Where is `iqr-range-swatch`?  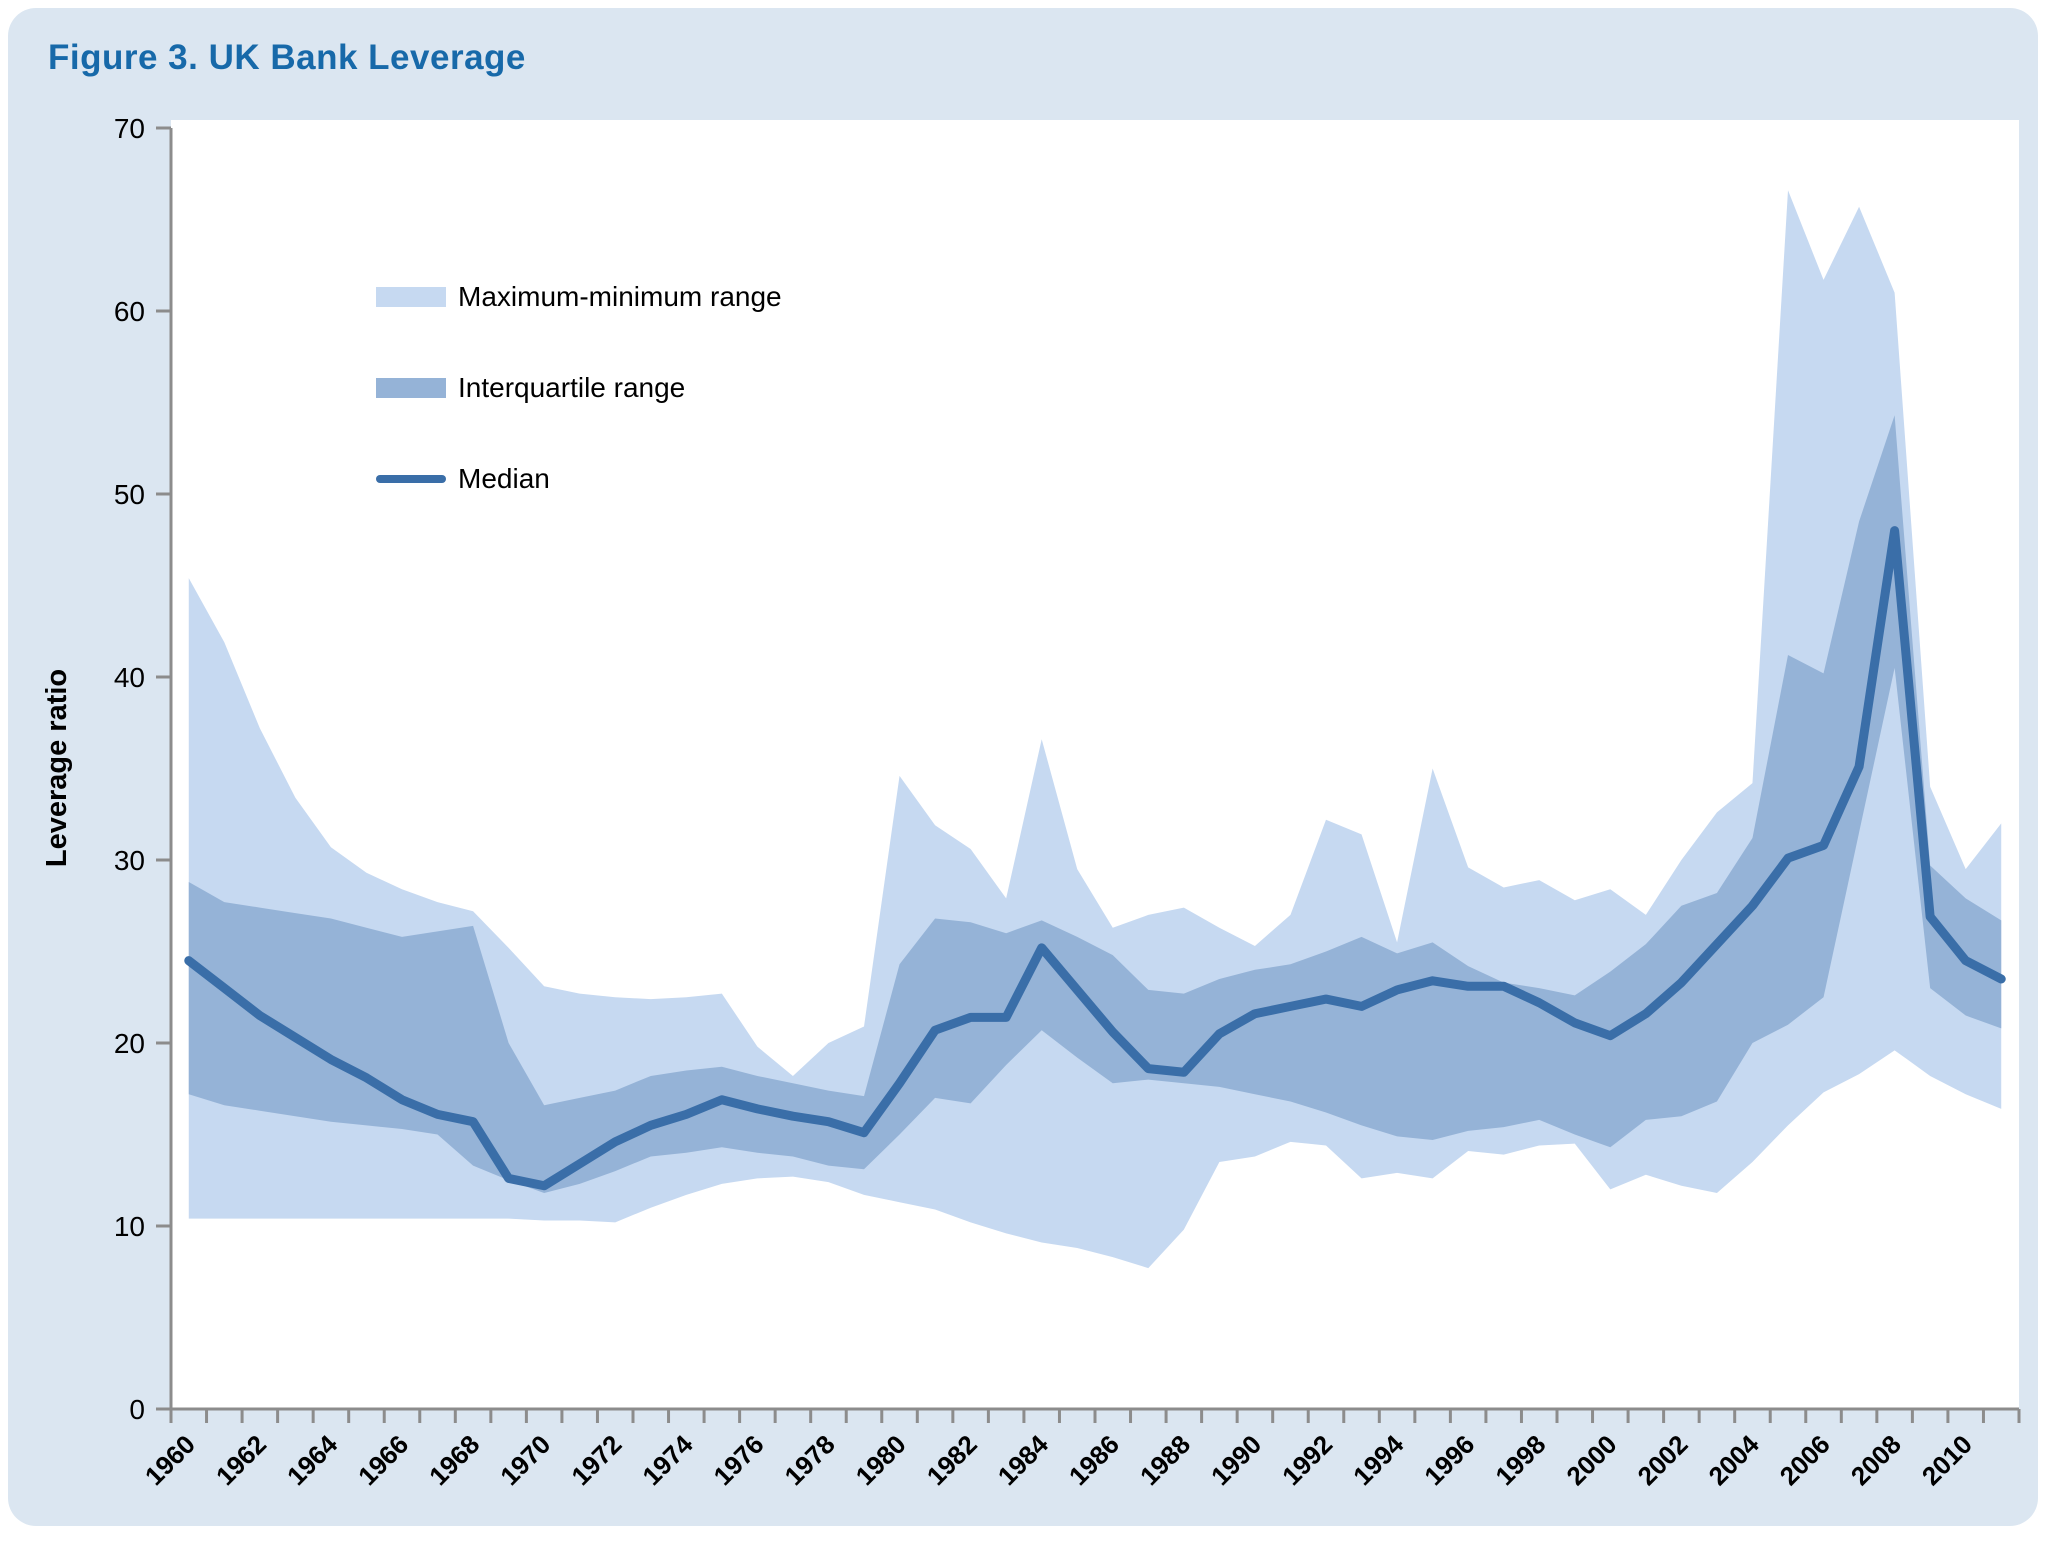
iqr-range-swatch is located at coordinates (411, 388).